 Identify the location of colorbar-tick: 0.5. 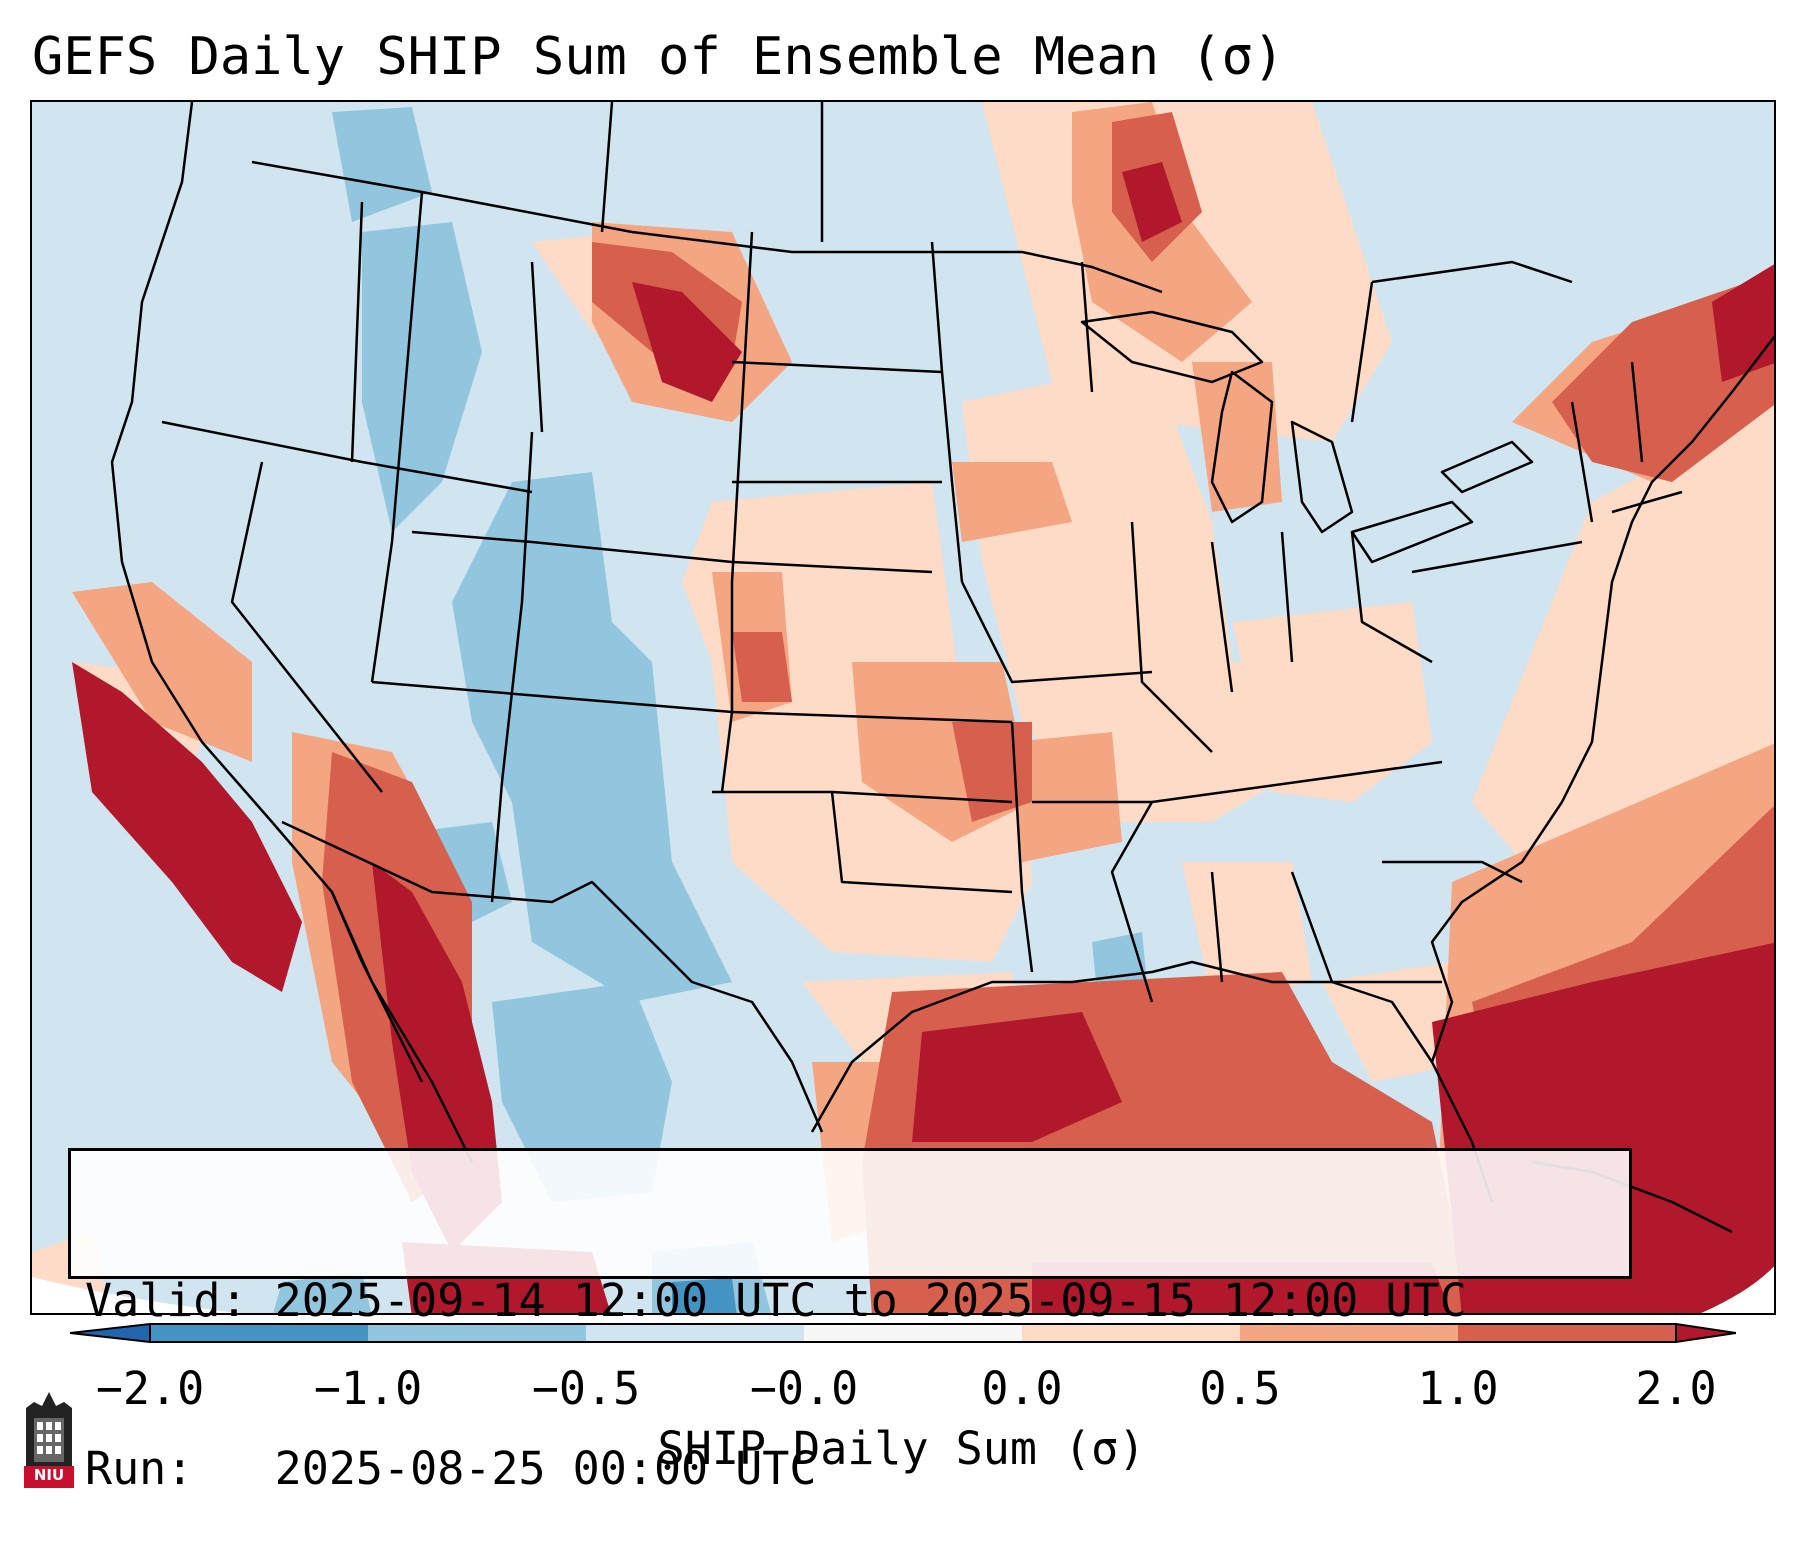
(1240, 1388).